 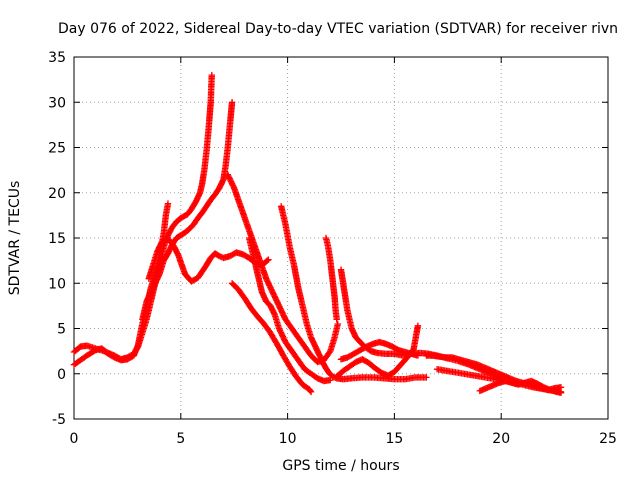 What do you see at coordinates (59, 420) in the screenshot?
I see `y-tick-label: -5` at bounding box center [59, 420].